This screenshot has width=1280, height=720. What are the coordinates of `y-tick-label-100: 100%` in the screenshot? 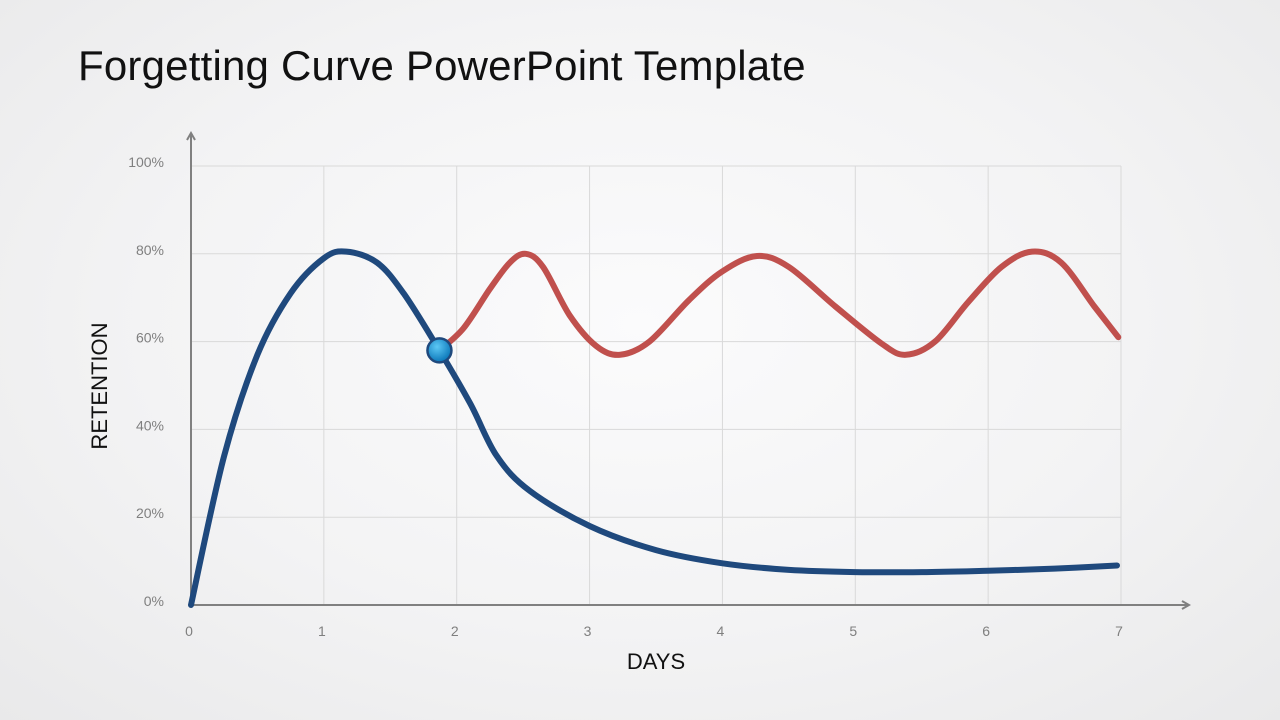 It's located at (146, 162).